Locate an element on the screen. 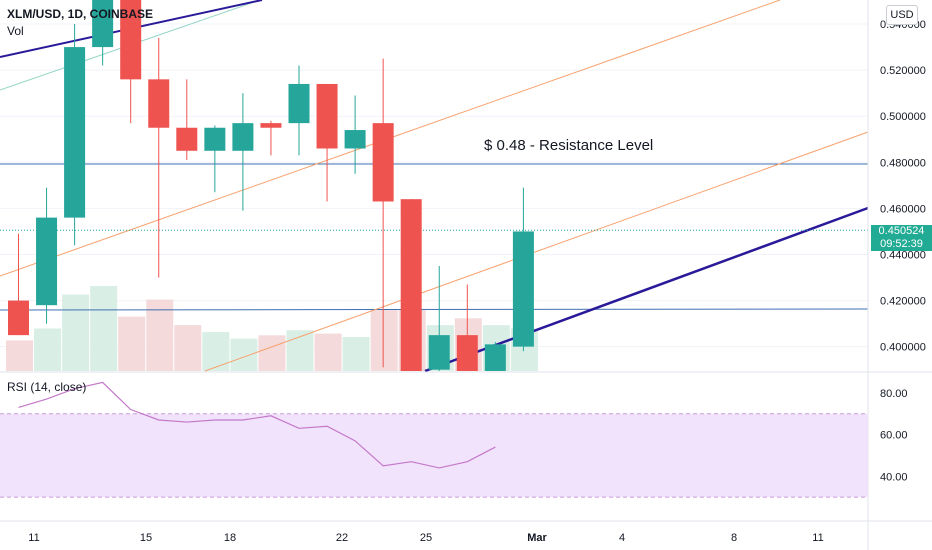 The height and width of the screenshot is (550, 932). time-tick-label: 22 is located at coordinates (342, 538).